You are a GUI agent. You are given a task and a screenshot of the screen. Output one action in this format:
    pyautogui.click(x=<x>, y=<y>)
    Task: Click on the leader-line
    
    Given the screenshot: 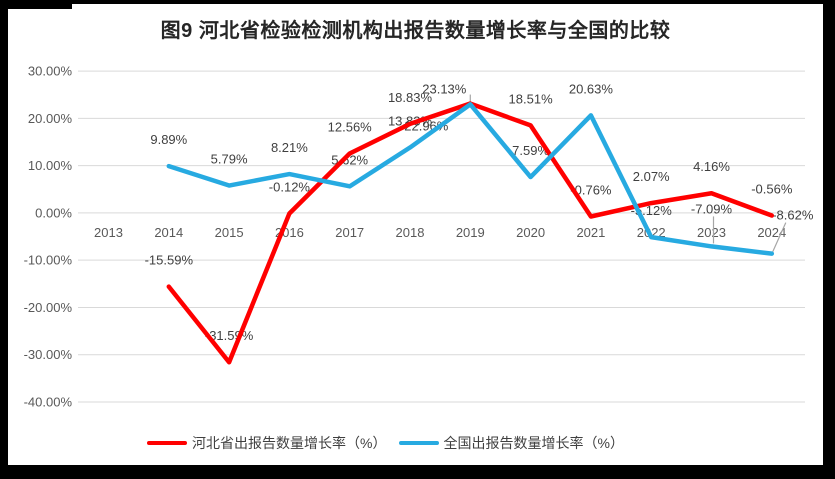 What is the action you would take?
    pyautogui.click(x=779, y=237)
    